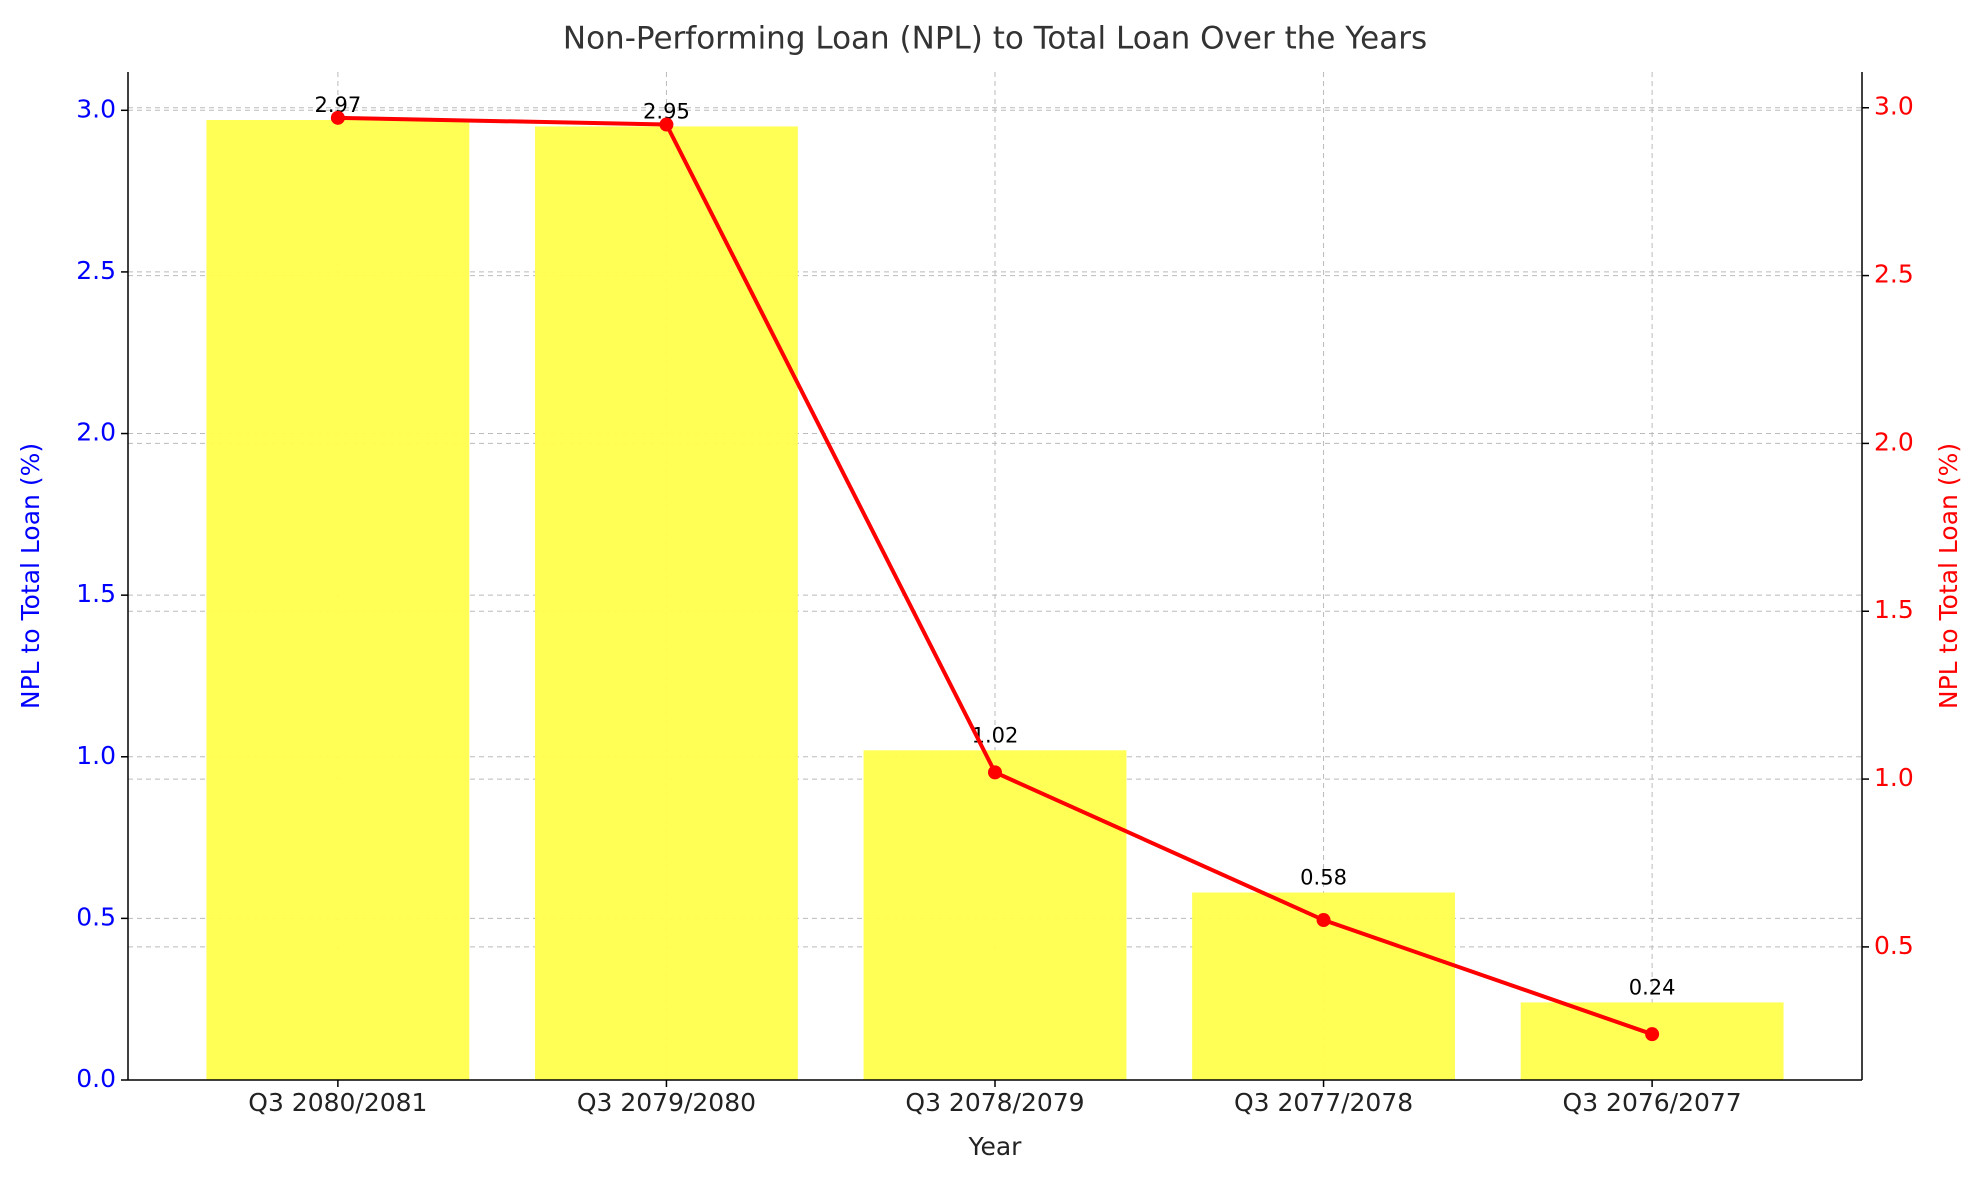 The image size is (1979, 1180). Describe the element at coordinates (96, 108) in the screenshot. I see `y-tick-label: 3.0` at that location.